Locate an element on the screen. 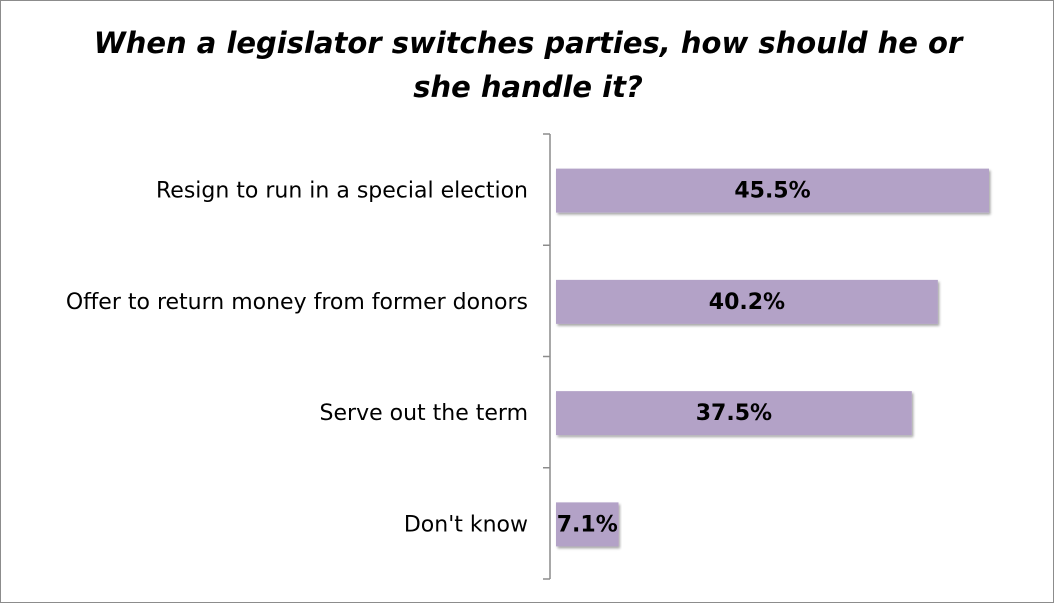 The image size is (1054, 603). data-label-1: 40.2% is located at coordinates (747, 302).